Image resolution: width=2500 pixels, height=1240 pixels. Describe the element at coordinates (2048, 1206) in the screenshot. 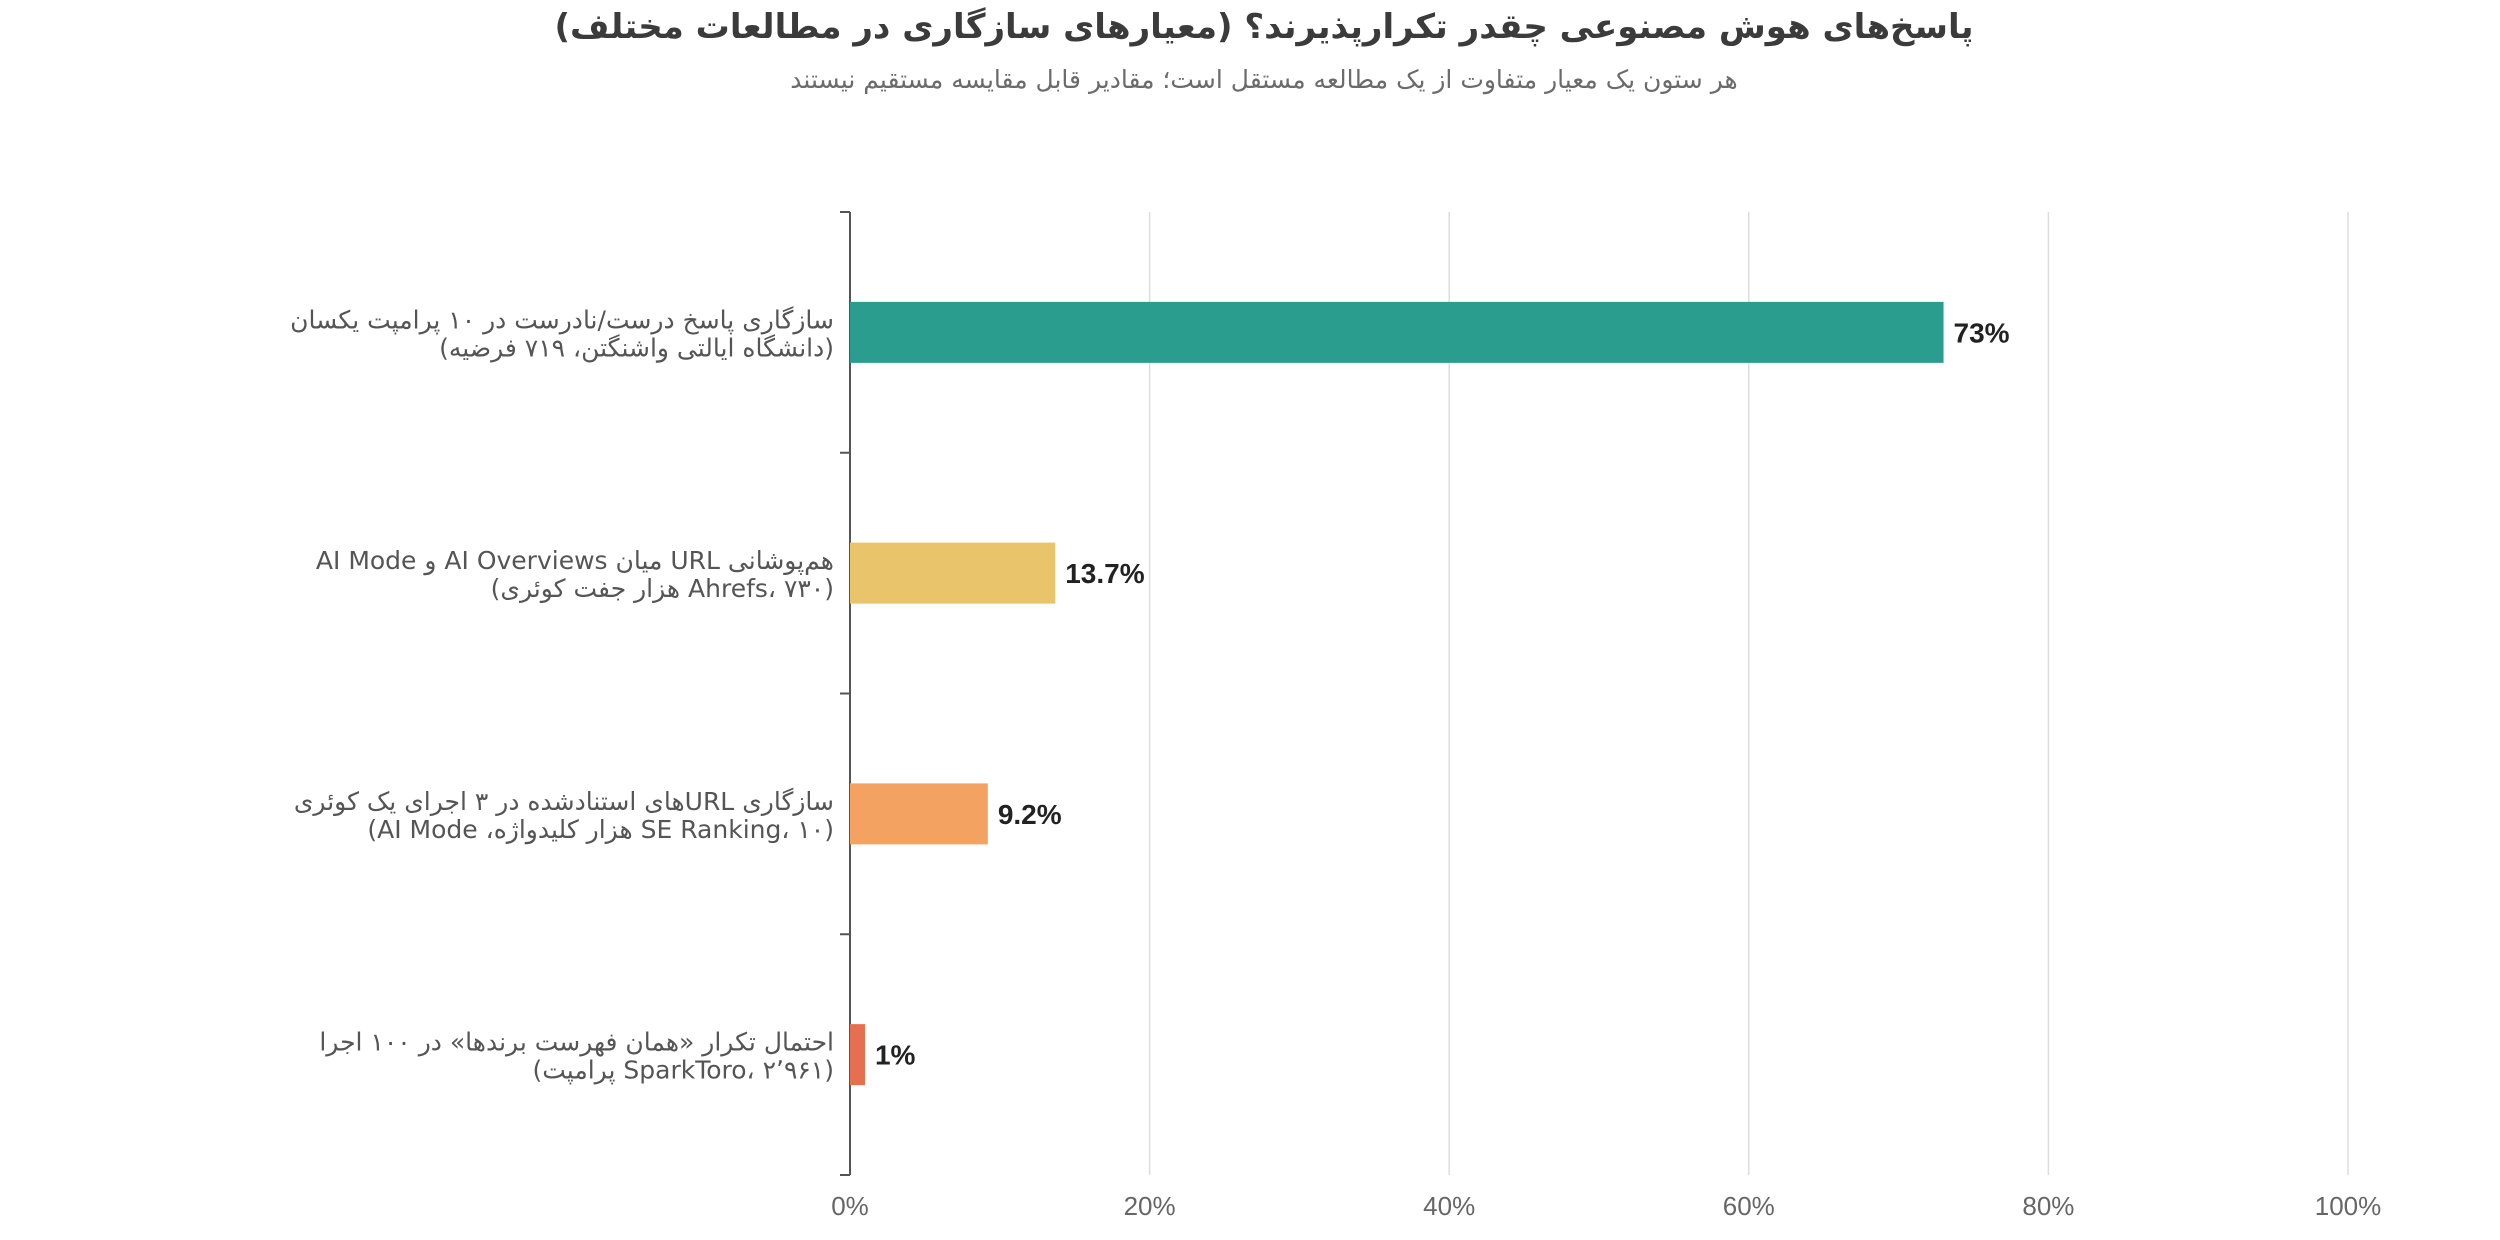

I see `x-tick-label: 80%` at that location.